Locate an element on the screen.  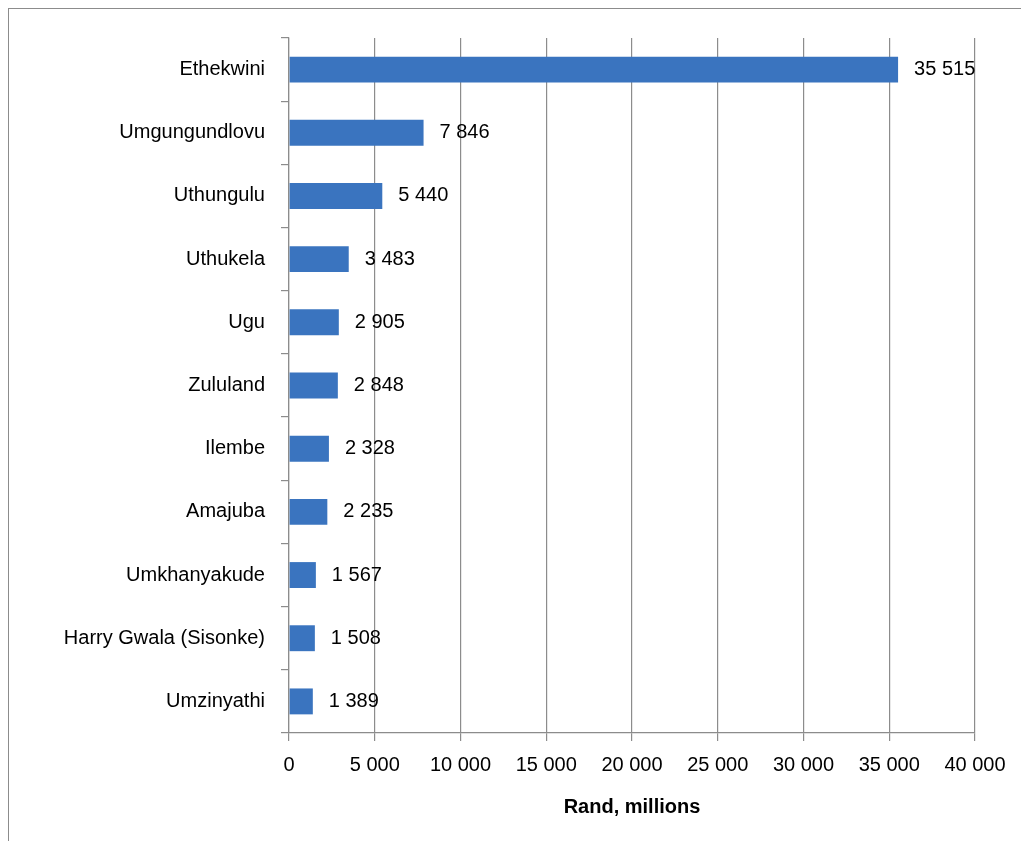
data-label: 35 515 is located at coordinates (945, 68).